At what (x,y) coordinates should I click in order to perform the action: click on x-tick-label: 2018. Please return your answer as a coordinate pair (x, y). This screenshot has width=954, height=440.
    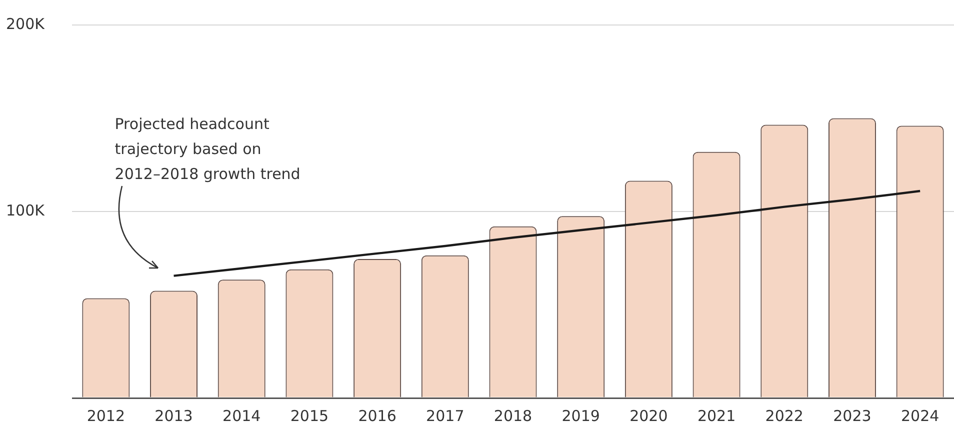
    Looking at the image, I should click on (513, 415).